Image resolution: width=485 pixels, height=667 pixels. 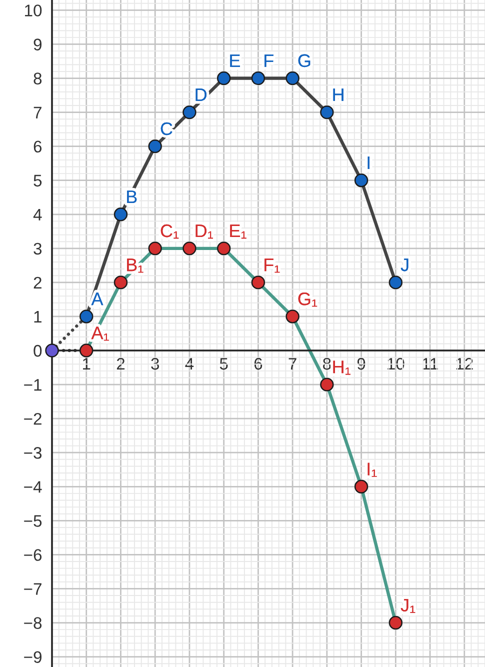 I want to click on y-tick-label: −5, so click(x=33, y=521).